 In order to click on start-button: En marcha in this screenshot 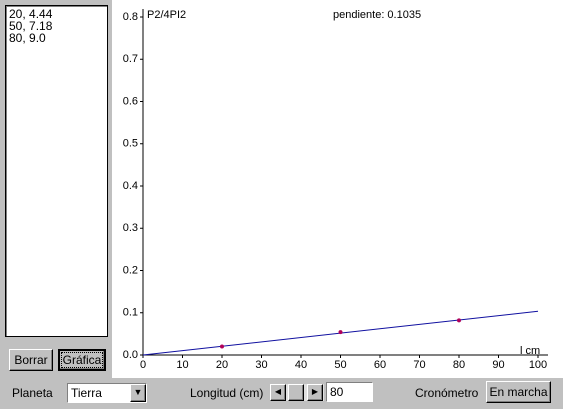, I will do `click(518, 392)`.